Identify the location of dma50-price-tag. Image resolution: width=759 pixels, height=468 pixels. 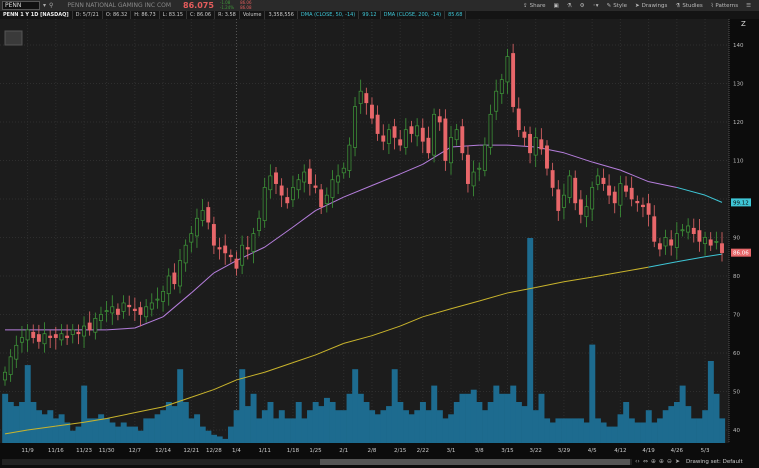
(741, 202).